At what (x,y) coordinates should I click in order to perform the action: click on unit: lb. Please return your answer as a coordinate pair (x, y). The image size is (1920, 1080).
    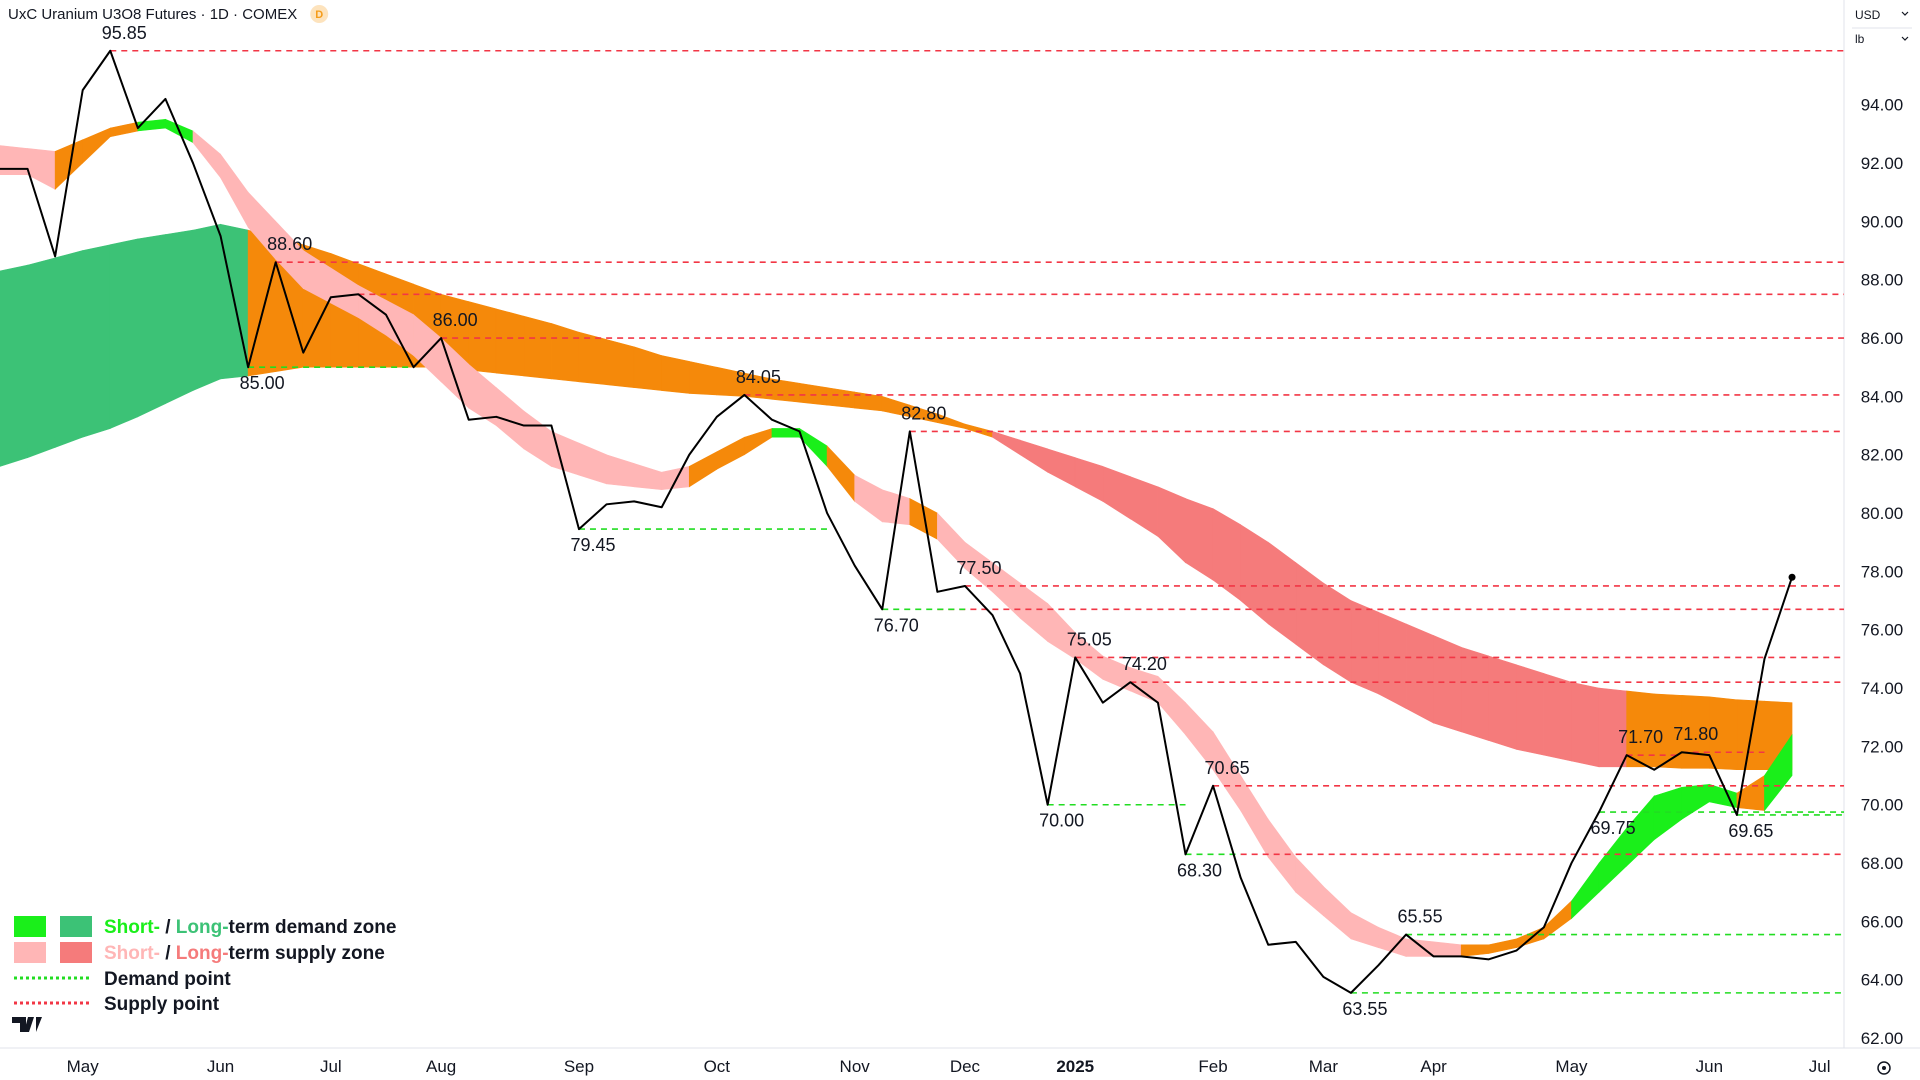
    Looking at the image, I should click on (1860, 39).